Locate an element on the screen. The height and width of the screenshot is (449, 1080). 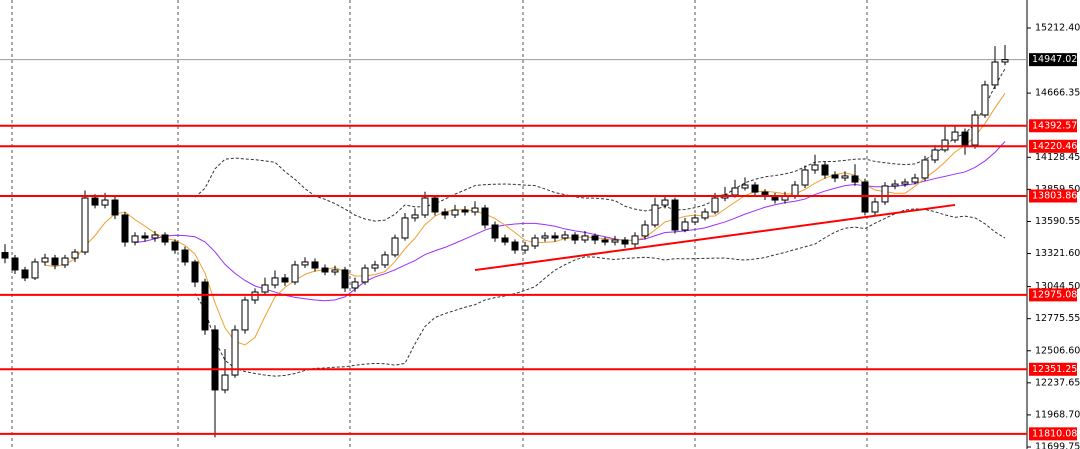
y-tick-label: 13590.55 is located at coordinates (1057, 221).